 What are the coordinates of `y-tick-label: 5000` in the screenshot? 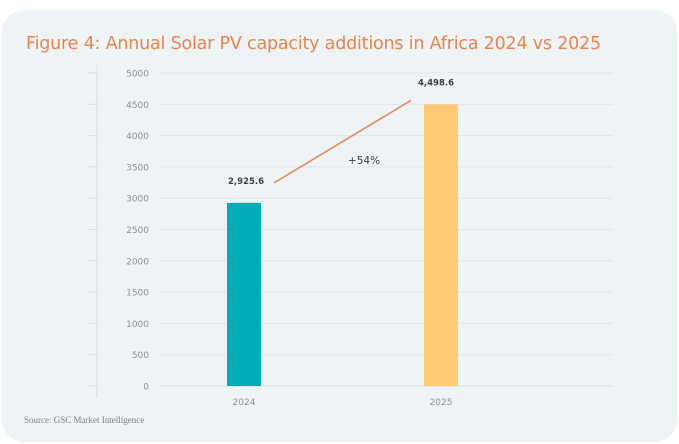 It's located at (137, 75).